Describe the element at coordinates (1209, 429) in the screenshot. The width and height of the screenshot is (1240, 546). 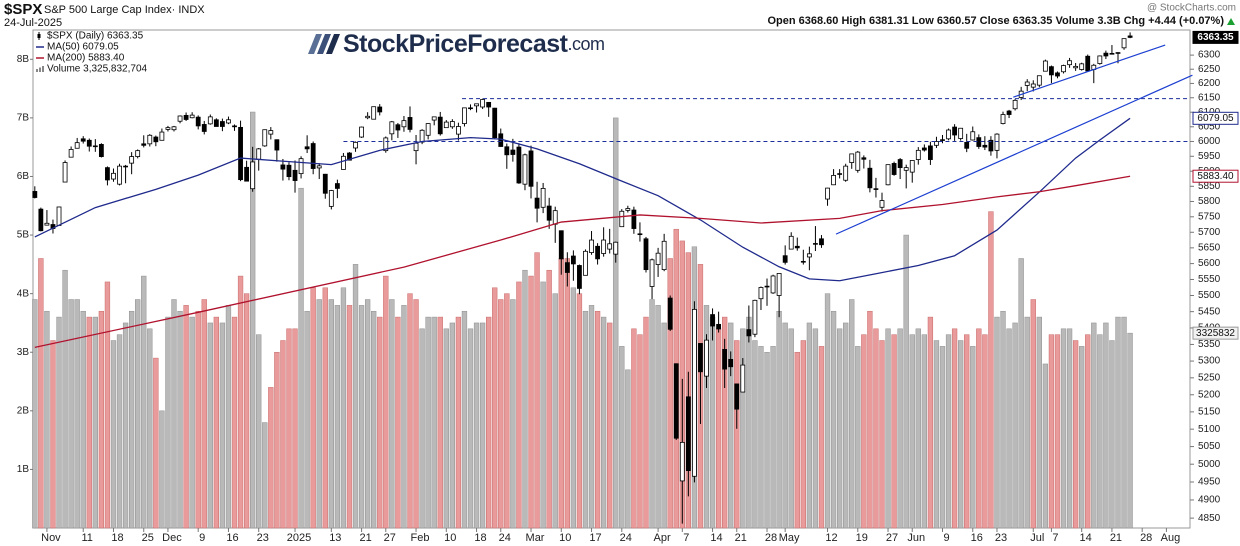
I see `y-tick-label: 5100` at that location.